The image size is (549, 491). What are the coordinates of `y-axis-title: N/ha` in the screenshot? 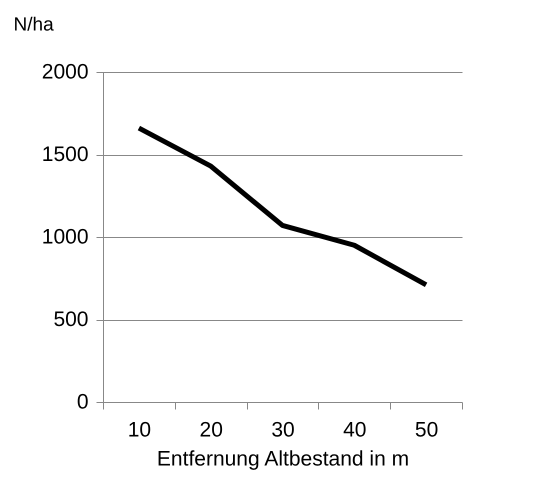 It's located at (34, 25).